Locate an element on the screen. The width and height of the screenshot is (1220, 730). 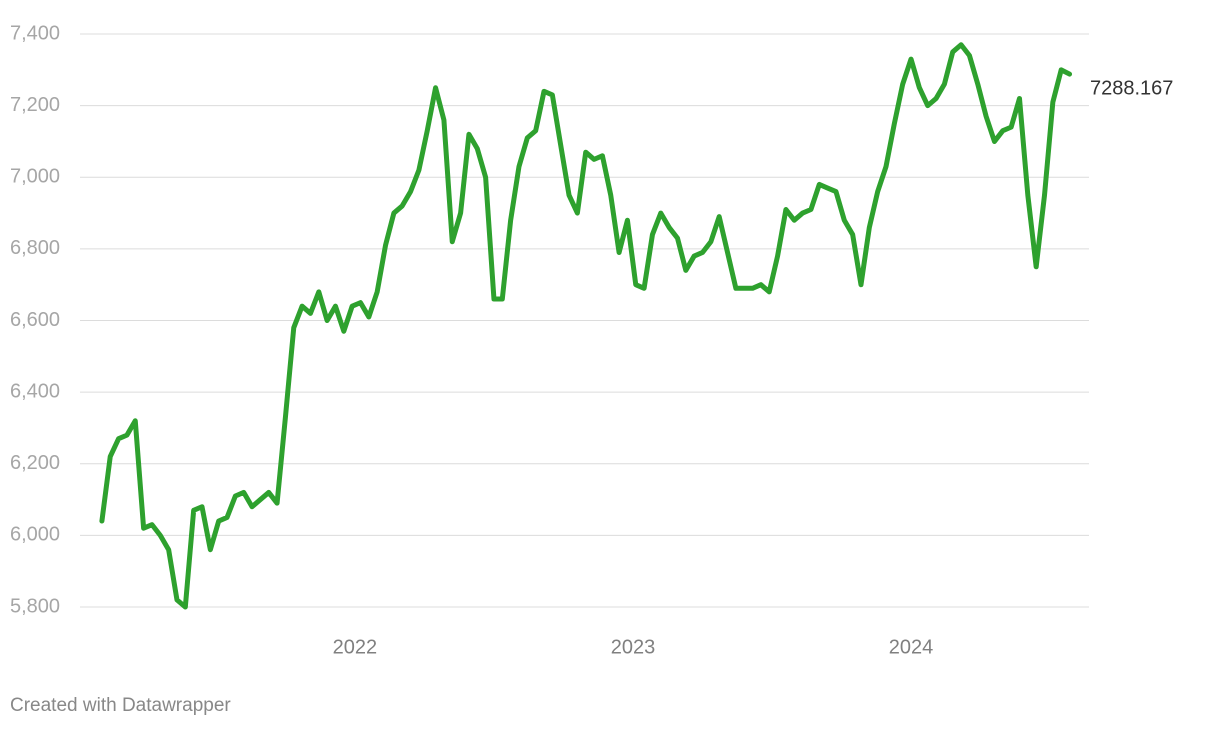
x-tick-label: 2022 is located at coordinates (355, 647).